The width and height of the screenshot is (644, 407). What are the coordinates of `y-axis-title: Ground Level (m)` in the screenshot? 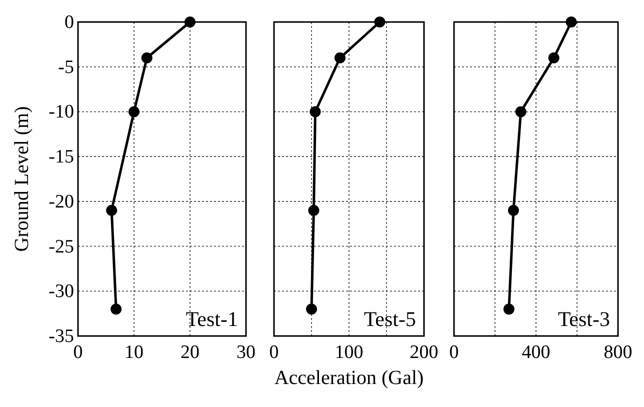 It's located at (22, 179).